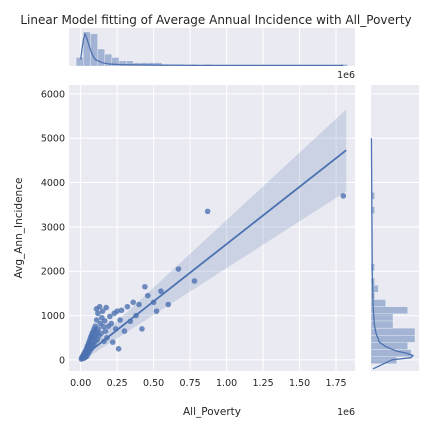  What do you see at coordinates (80, 383) in the screenshot?
I see `x-tick-label: 0.00` at bounding box center [80, 383].